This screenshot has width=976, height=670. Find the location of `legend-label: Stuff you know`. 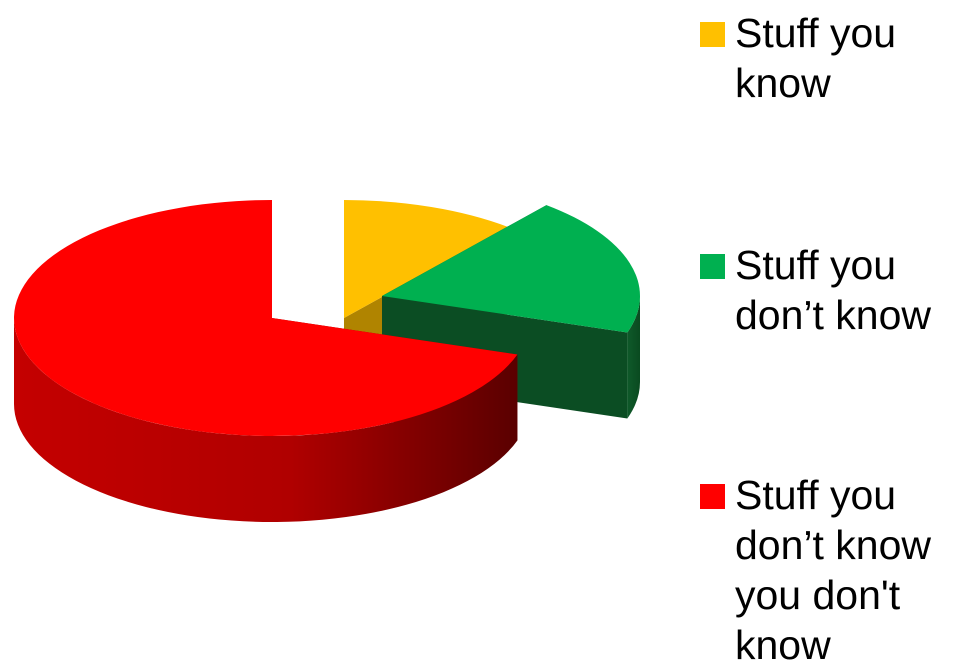

legend-label: Stuff you know is located at coordinates (816, 58).